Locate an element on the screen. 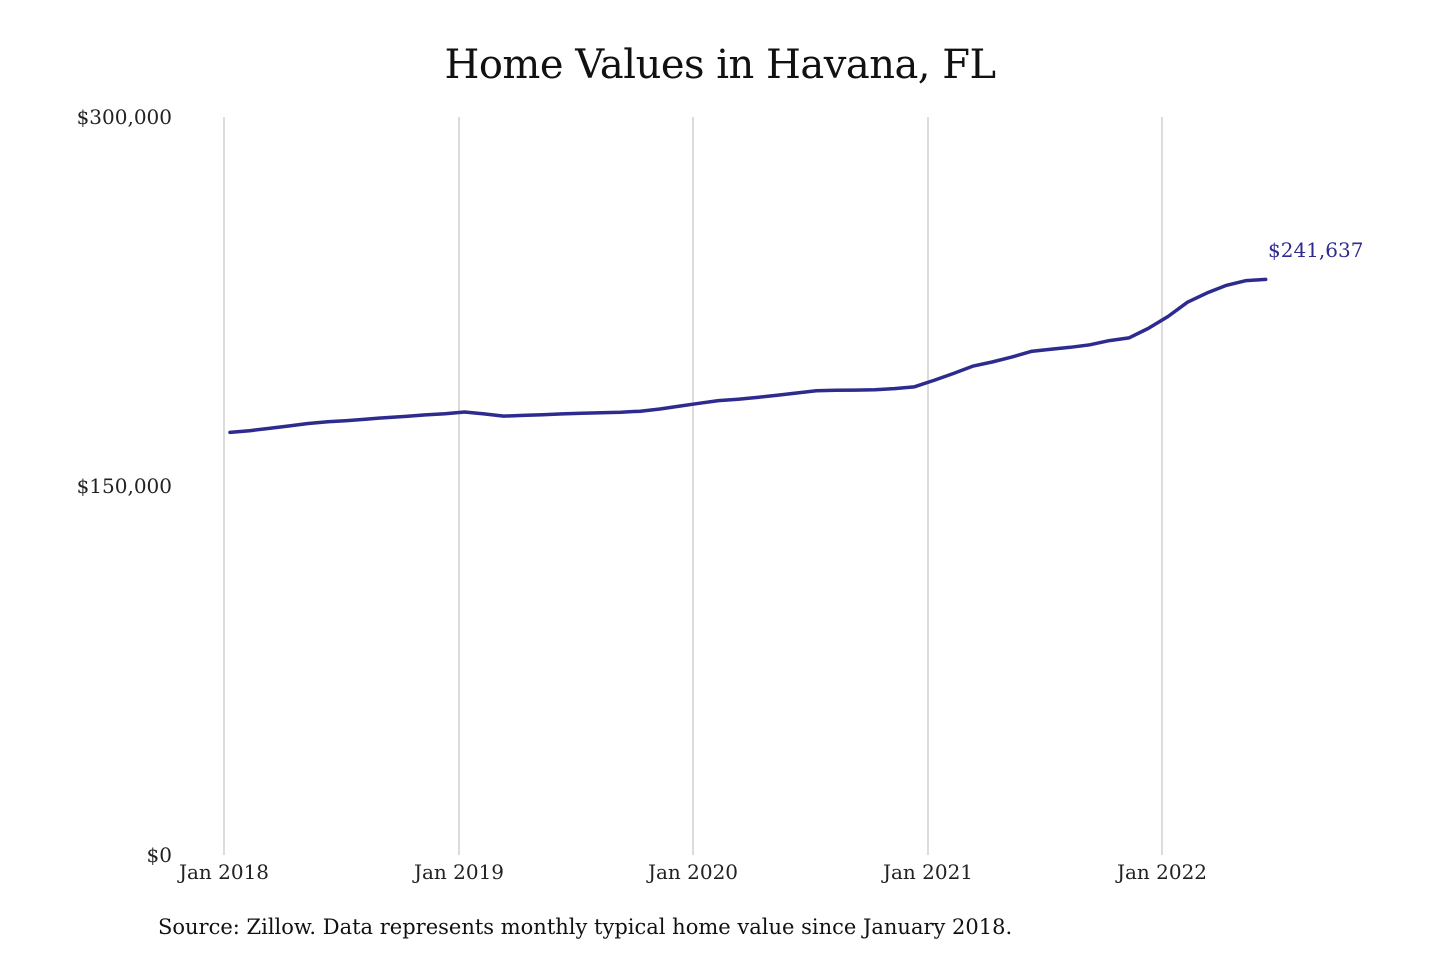  y-tick-label: $150,000 is located at coordinates (124, 486).